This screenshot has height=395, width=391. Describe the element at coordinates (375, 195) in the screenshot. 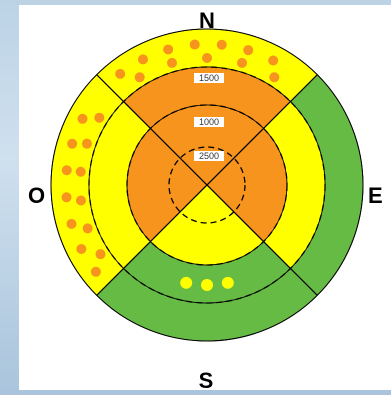

I see `compass-east-label: E` at that location.